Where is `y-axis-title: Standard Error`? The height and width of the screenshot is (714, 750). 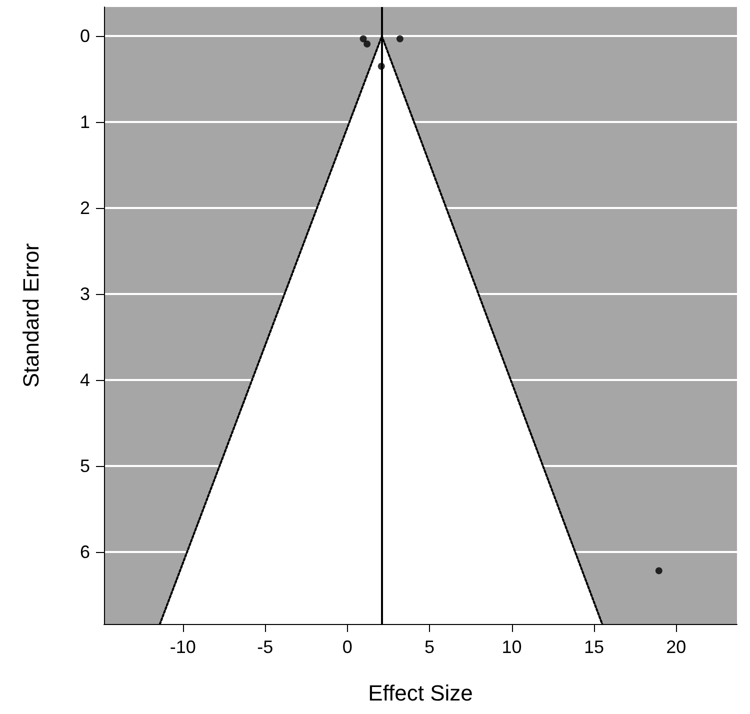 y-axis-title: Standard Error is located at coordinates (31, 315).